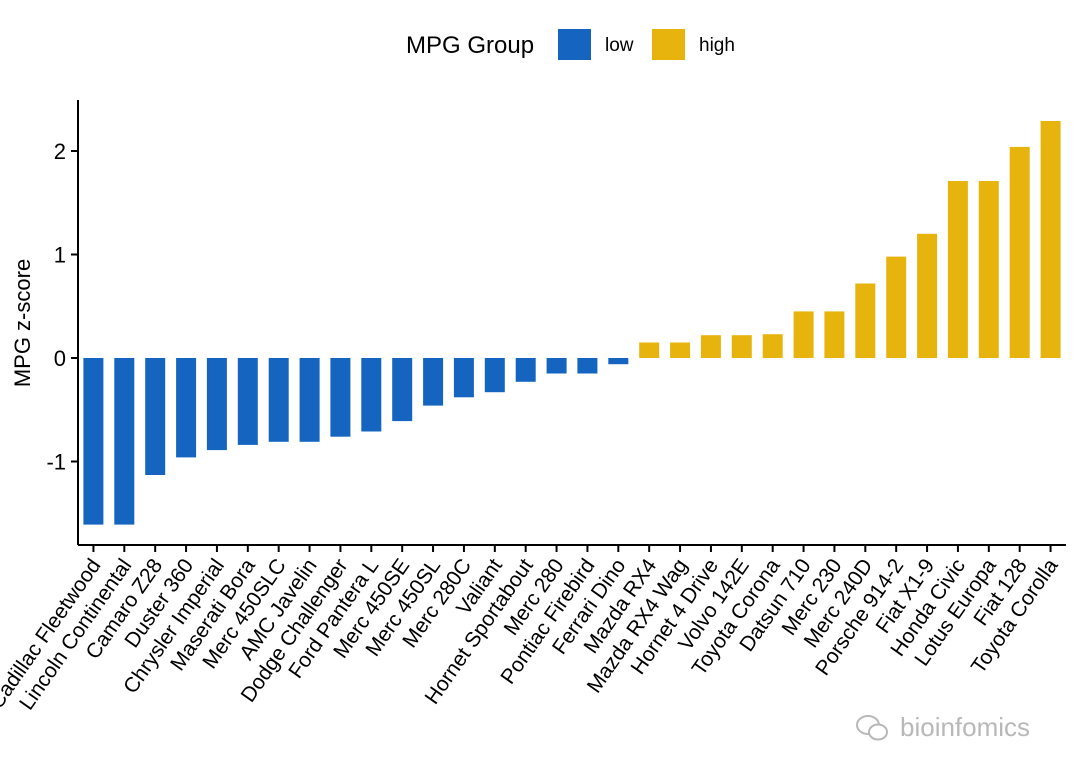 This screenshot has height=771, width=1080. Describe the element at coordinates (717, 45) in the screenshot. I see `legend-label-high: high` at that location.